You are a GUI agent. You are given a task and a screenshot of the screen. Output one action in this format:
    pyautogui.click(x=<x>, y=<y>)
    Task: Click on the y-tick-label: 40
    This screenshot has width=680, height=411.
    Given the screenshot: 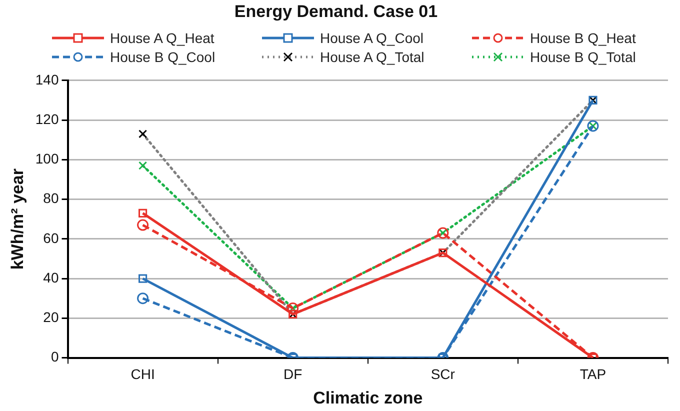 What is the action you would take?
    pyautogui.click(x=51, y=277)
    